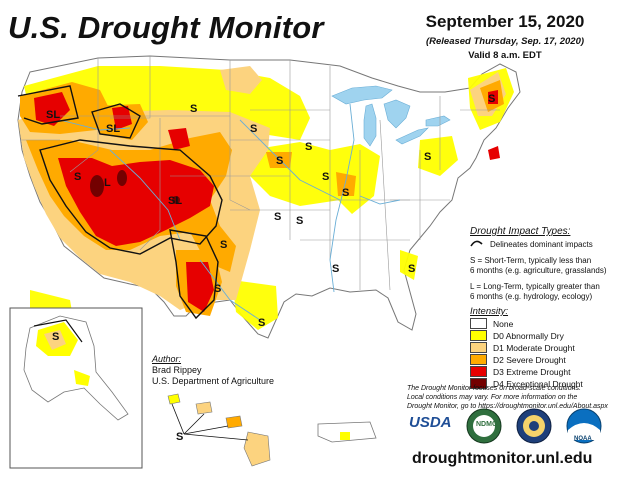 The height and width of the screenshot is (478, 619). What do you see at coordinates (411, 269) in the screenshot?
I see `label-s-georgia: S` at bounding box center [411, 269].